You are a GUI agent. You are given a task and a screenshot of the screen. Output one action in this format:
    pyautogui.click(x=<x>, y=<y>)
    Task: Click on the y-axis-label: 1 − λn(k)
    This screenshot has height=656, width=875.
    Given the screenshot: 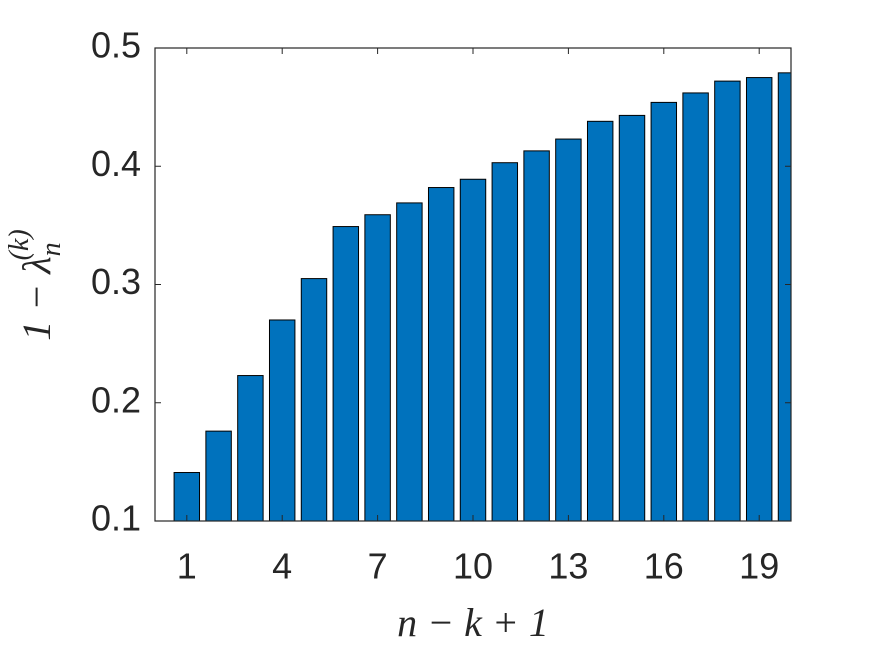 What is the action you would take?
    pyautogui.click(x=35, y=284)
    